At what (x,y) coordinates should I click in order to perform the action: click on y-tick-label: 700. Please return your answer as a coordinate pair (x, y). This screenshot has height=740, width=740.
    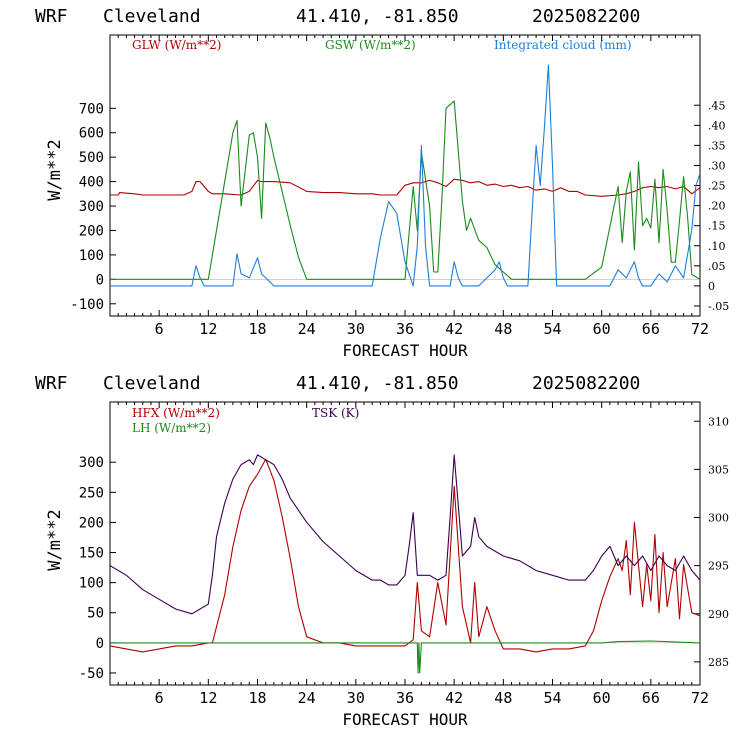
    Looking at the image, I should click on (91, 109).